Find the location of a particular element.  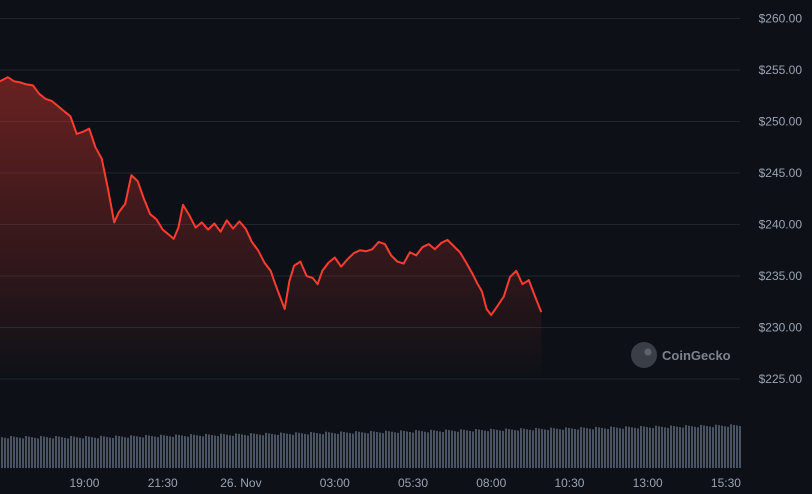

y-tick-label: $250.00 is located at coordinates (781, 122).